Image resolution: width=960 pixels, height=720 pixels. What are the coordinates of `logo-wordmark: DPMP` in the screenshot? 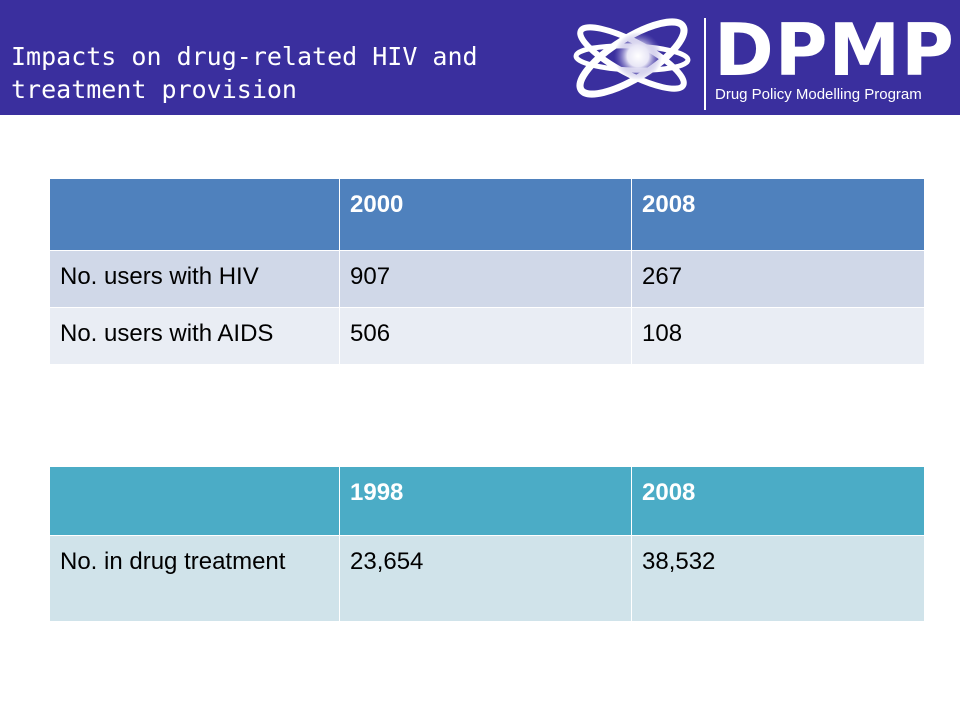 It's located at (834, 50).